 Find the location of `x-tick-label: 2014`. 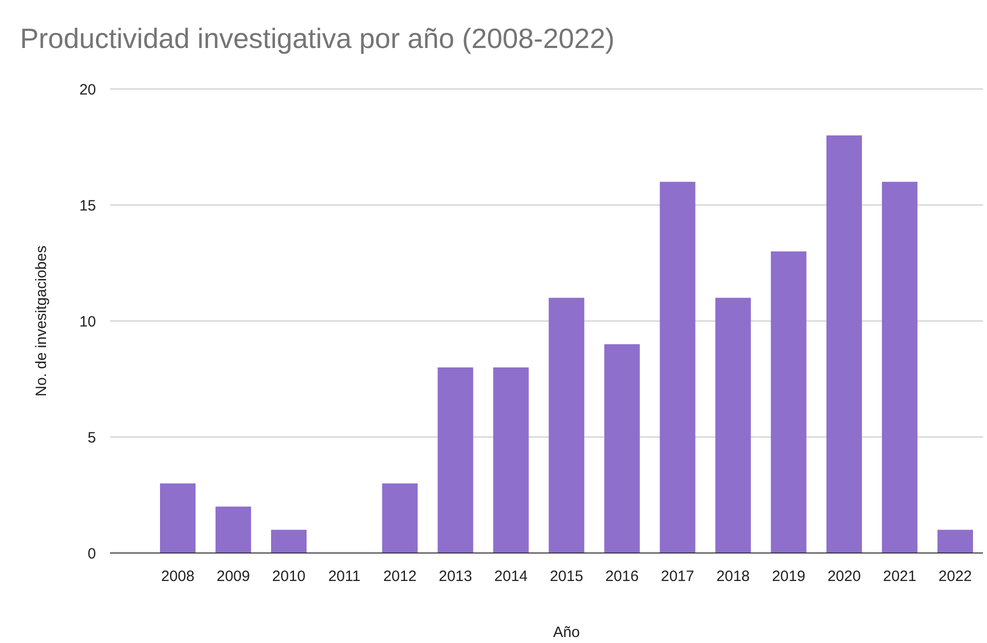

x-tick-label: 2014 is located at coordinates (511, 576).